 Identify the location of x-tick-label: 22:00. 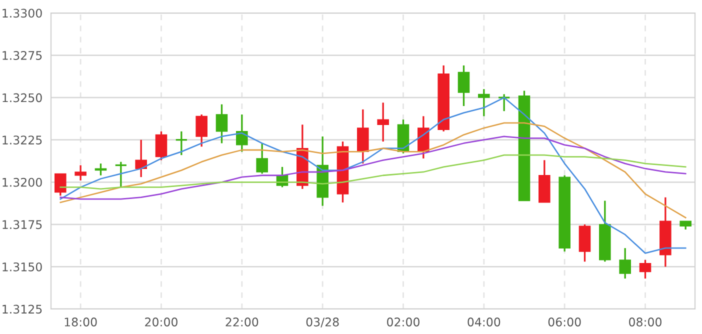
(242, 322).